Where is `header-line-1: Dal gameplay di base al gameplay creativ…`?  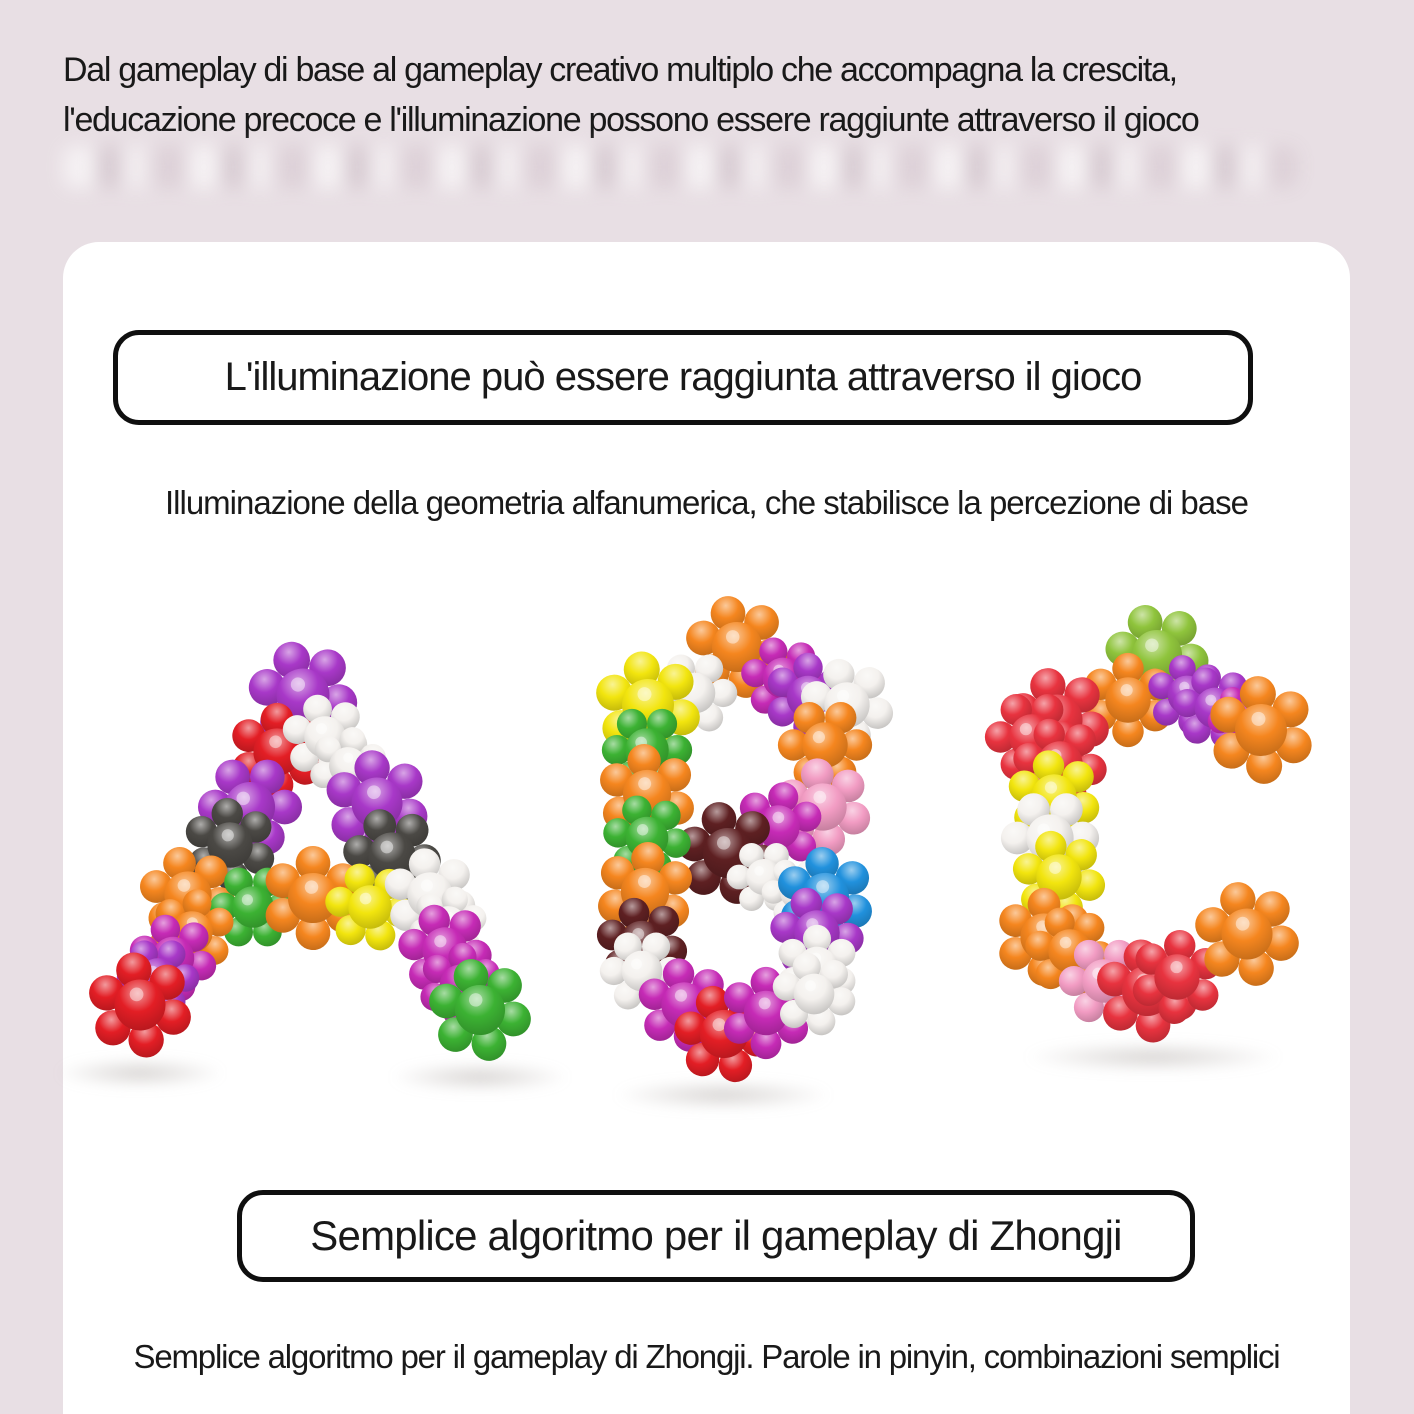
header-line-1: Dal gameplay di base al gameplay creativ… is located at coordinates (620, 70).